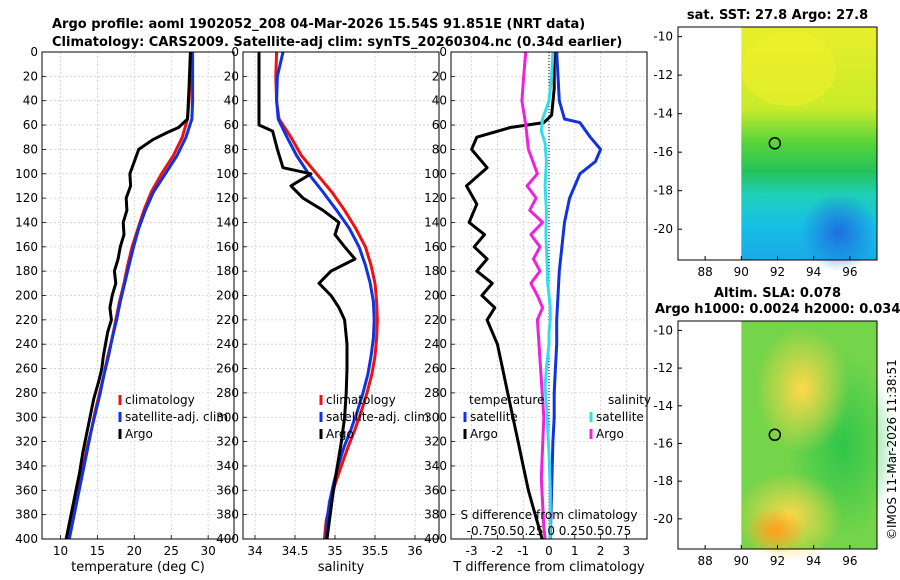 The width and height of the screenshot is (900, 580). Describe the element at coordinates (575, 551) in the screenshot. I see `xtick-label: 1` at that location.